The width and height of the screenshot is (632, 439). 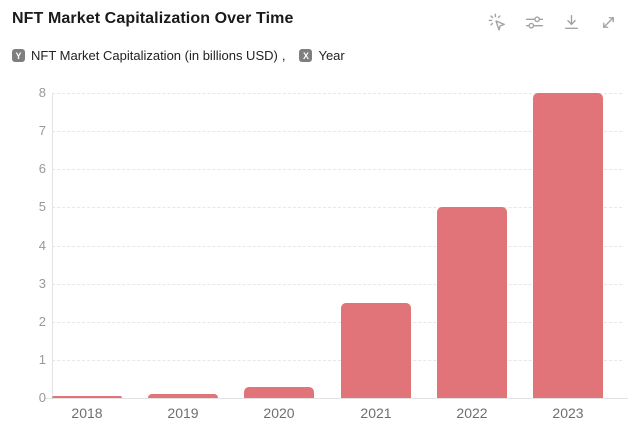 What do you see at coordinates (18, 55) in the screenshot?
I see `y-axis-badge: Y` at bounding box center [18, 55].